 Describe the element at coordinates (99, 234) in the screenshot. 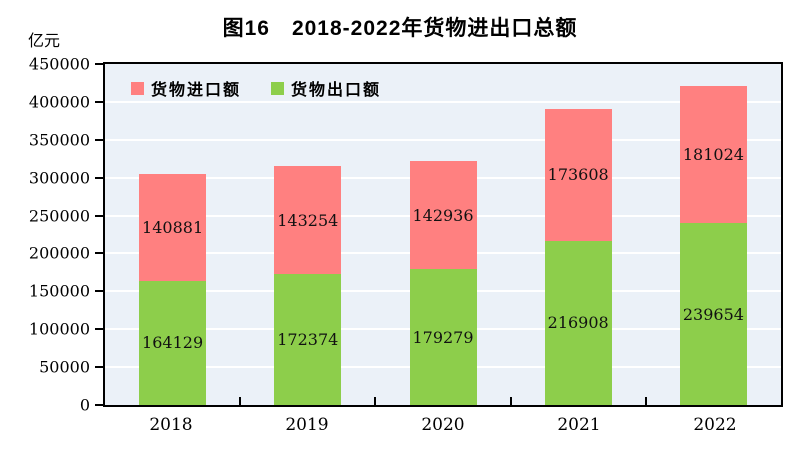

I see `y-axis-tick-marks` at that location.